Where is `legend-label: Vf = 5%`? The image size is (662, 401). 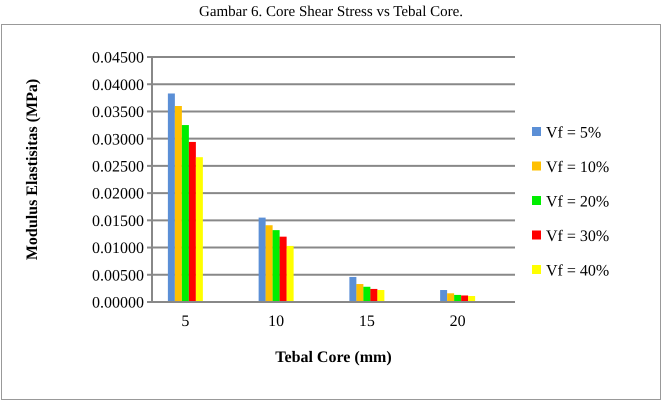
legend-label: Vf = 5% is located at coordinates (574, 133).